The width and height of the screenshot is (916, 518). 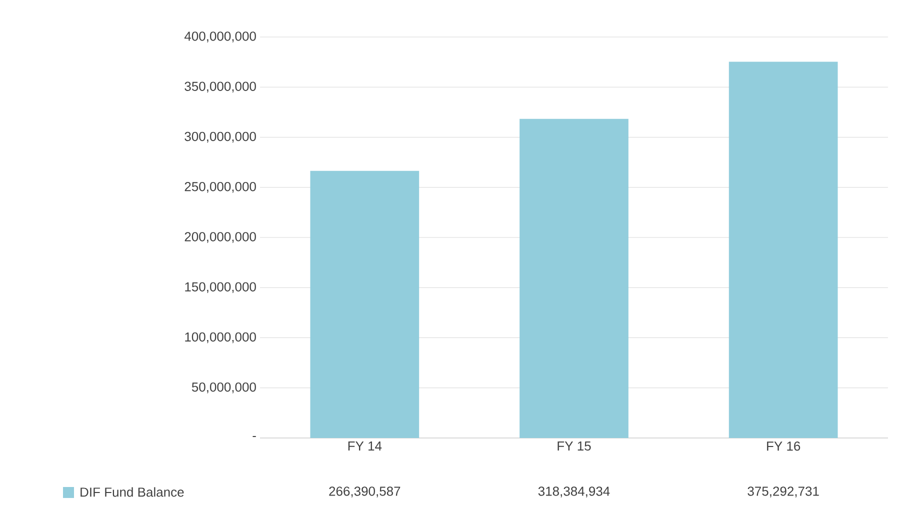 I want to click on data-label: 266,390,587, so click(x=364, y=492).